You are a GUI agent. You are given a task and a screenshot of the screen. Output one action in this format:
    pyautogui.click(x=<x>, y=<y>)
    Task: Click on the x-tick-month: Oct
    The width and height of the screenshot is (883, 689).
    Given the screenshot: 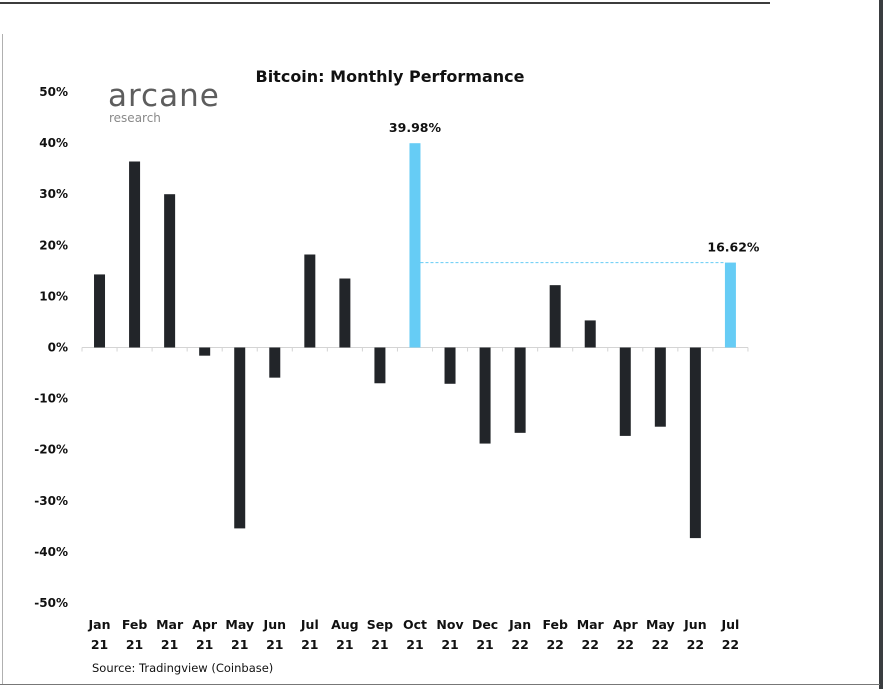 What is the action you would take?
    pyautogui.click(x=415, y=624)
    